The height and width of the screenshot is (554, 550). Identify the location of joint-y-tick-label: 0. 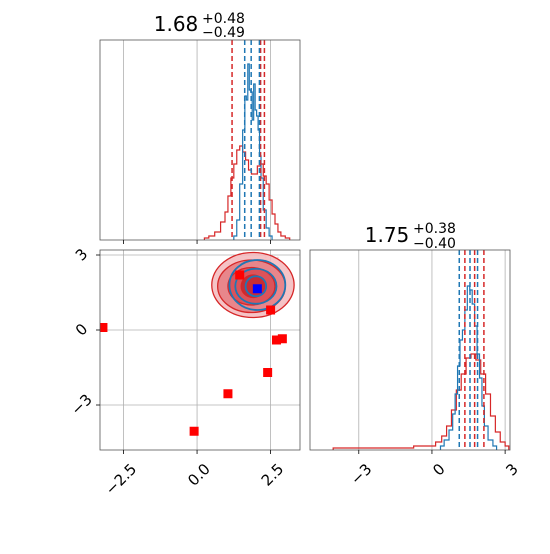
(81, 329).